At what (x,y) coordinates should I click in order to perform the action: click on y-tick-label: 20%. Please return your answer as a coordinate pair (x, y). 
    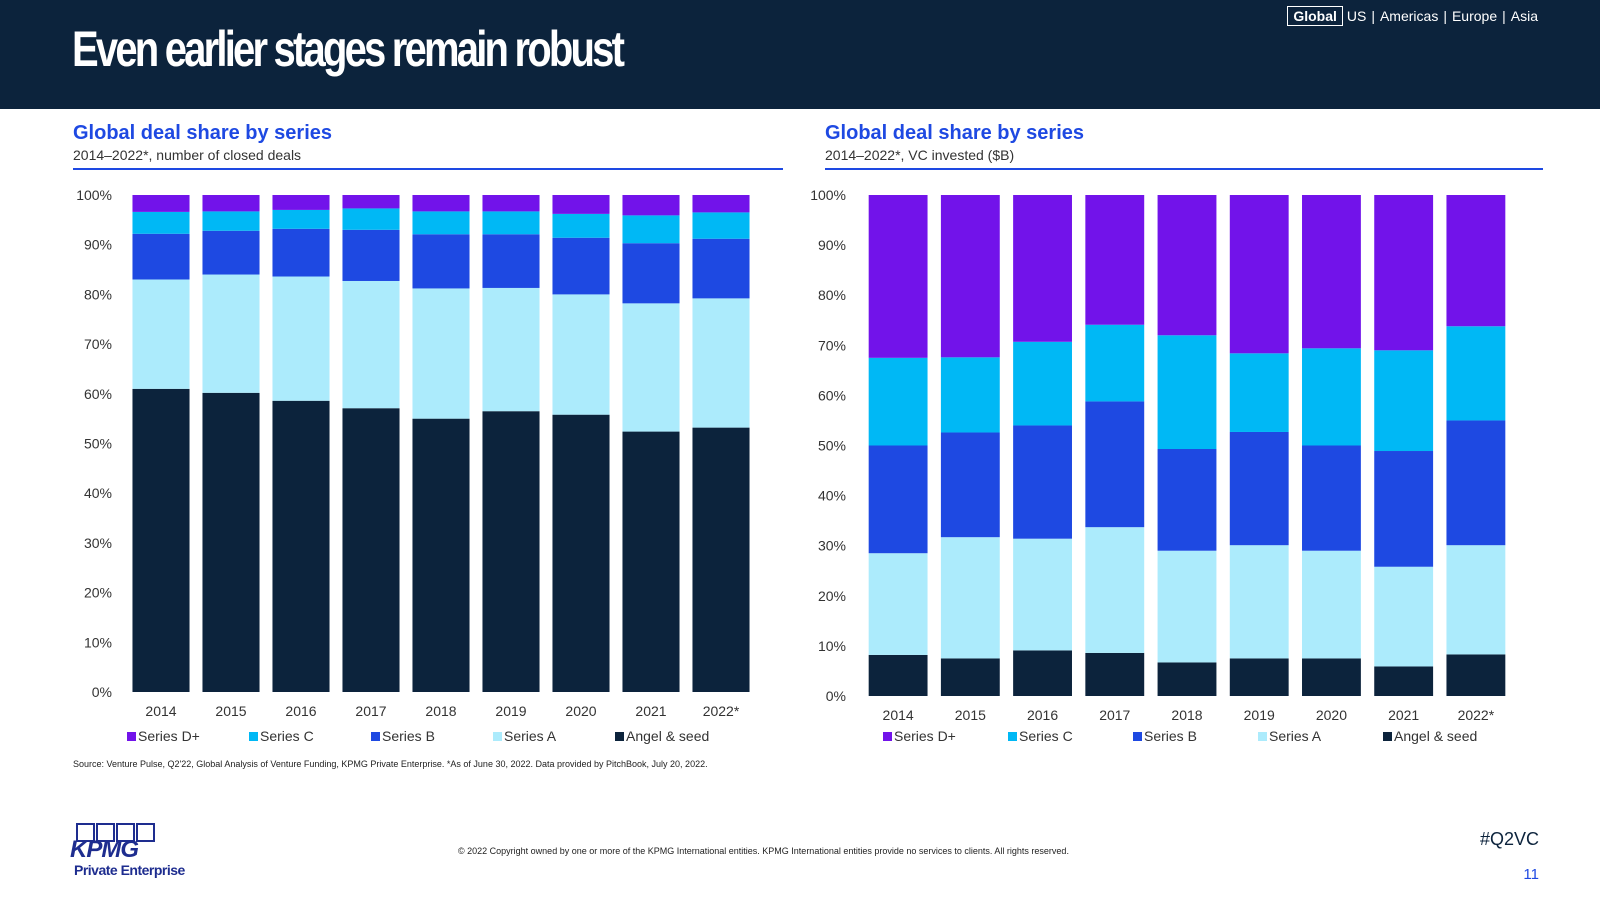
    Looking at the image, I should click on (98, 593).